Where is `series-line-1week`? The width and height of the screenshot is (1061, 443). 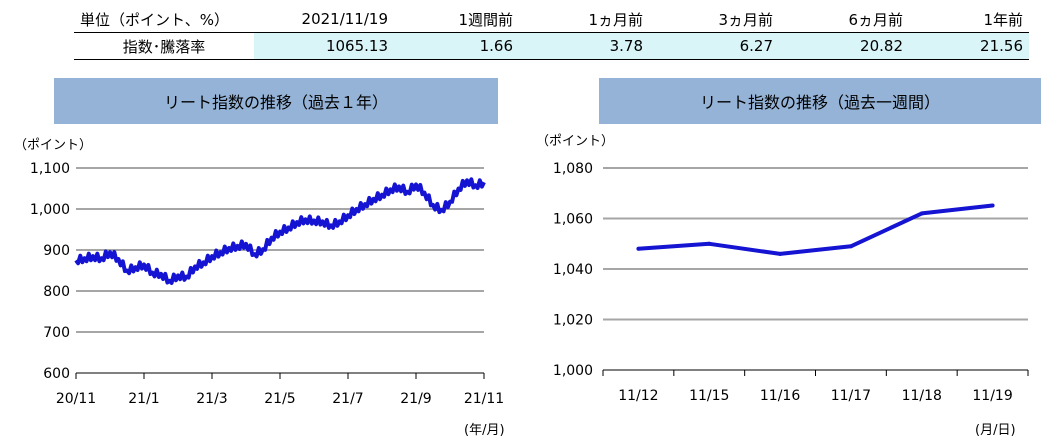
series-line-1week is located at coordinates (815, 229).